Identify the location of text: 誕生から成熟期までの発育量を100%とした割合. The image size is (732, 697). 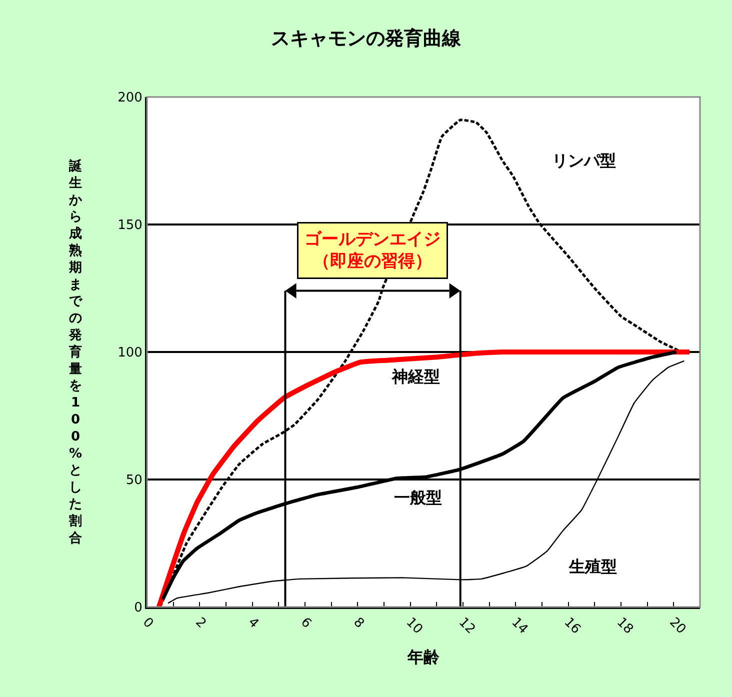
(75, 352).